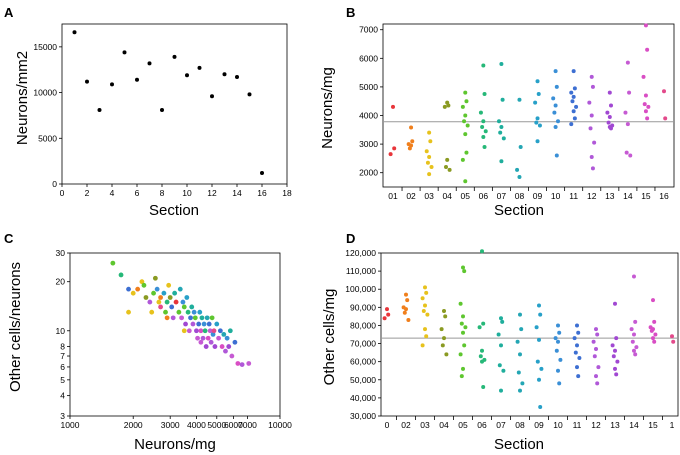  What do you see at coordinates (327, 108) in the screenshot?
I see `panel-b-ylabel: Neurons/mg` at bounding box center [327, 108].